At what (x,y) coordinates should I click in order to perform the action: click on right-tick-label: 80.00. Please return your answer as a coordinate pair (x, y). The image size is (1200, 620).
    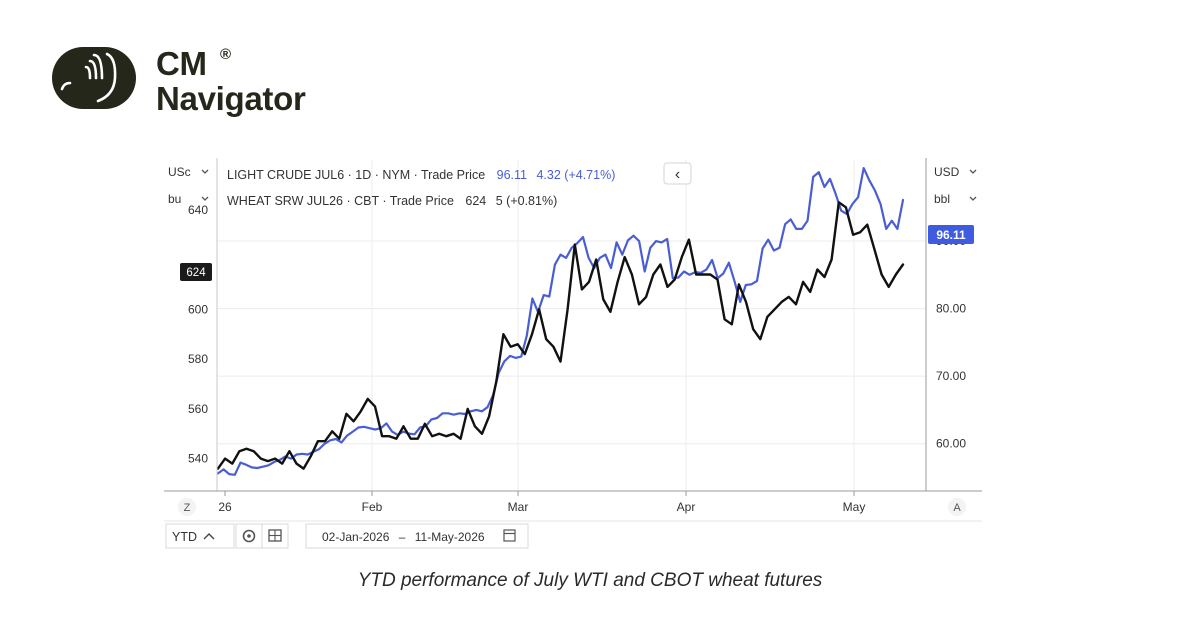
    Looking at the image, I should click on (951, 309).